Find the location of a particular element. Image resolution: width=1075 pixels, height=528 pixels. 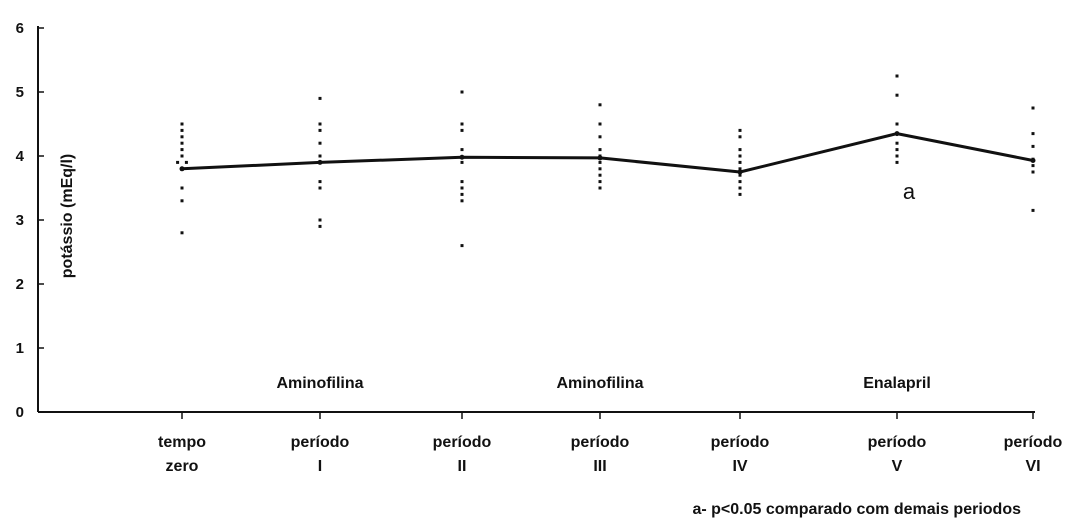

x-tick-label: zero is located at coordinates (182, 466).